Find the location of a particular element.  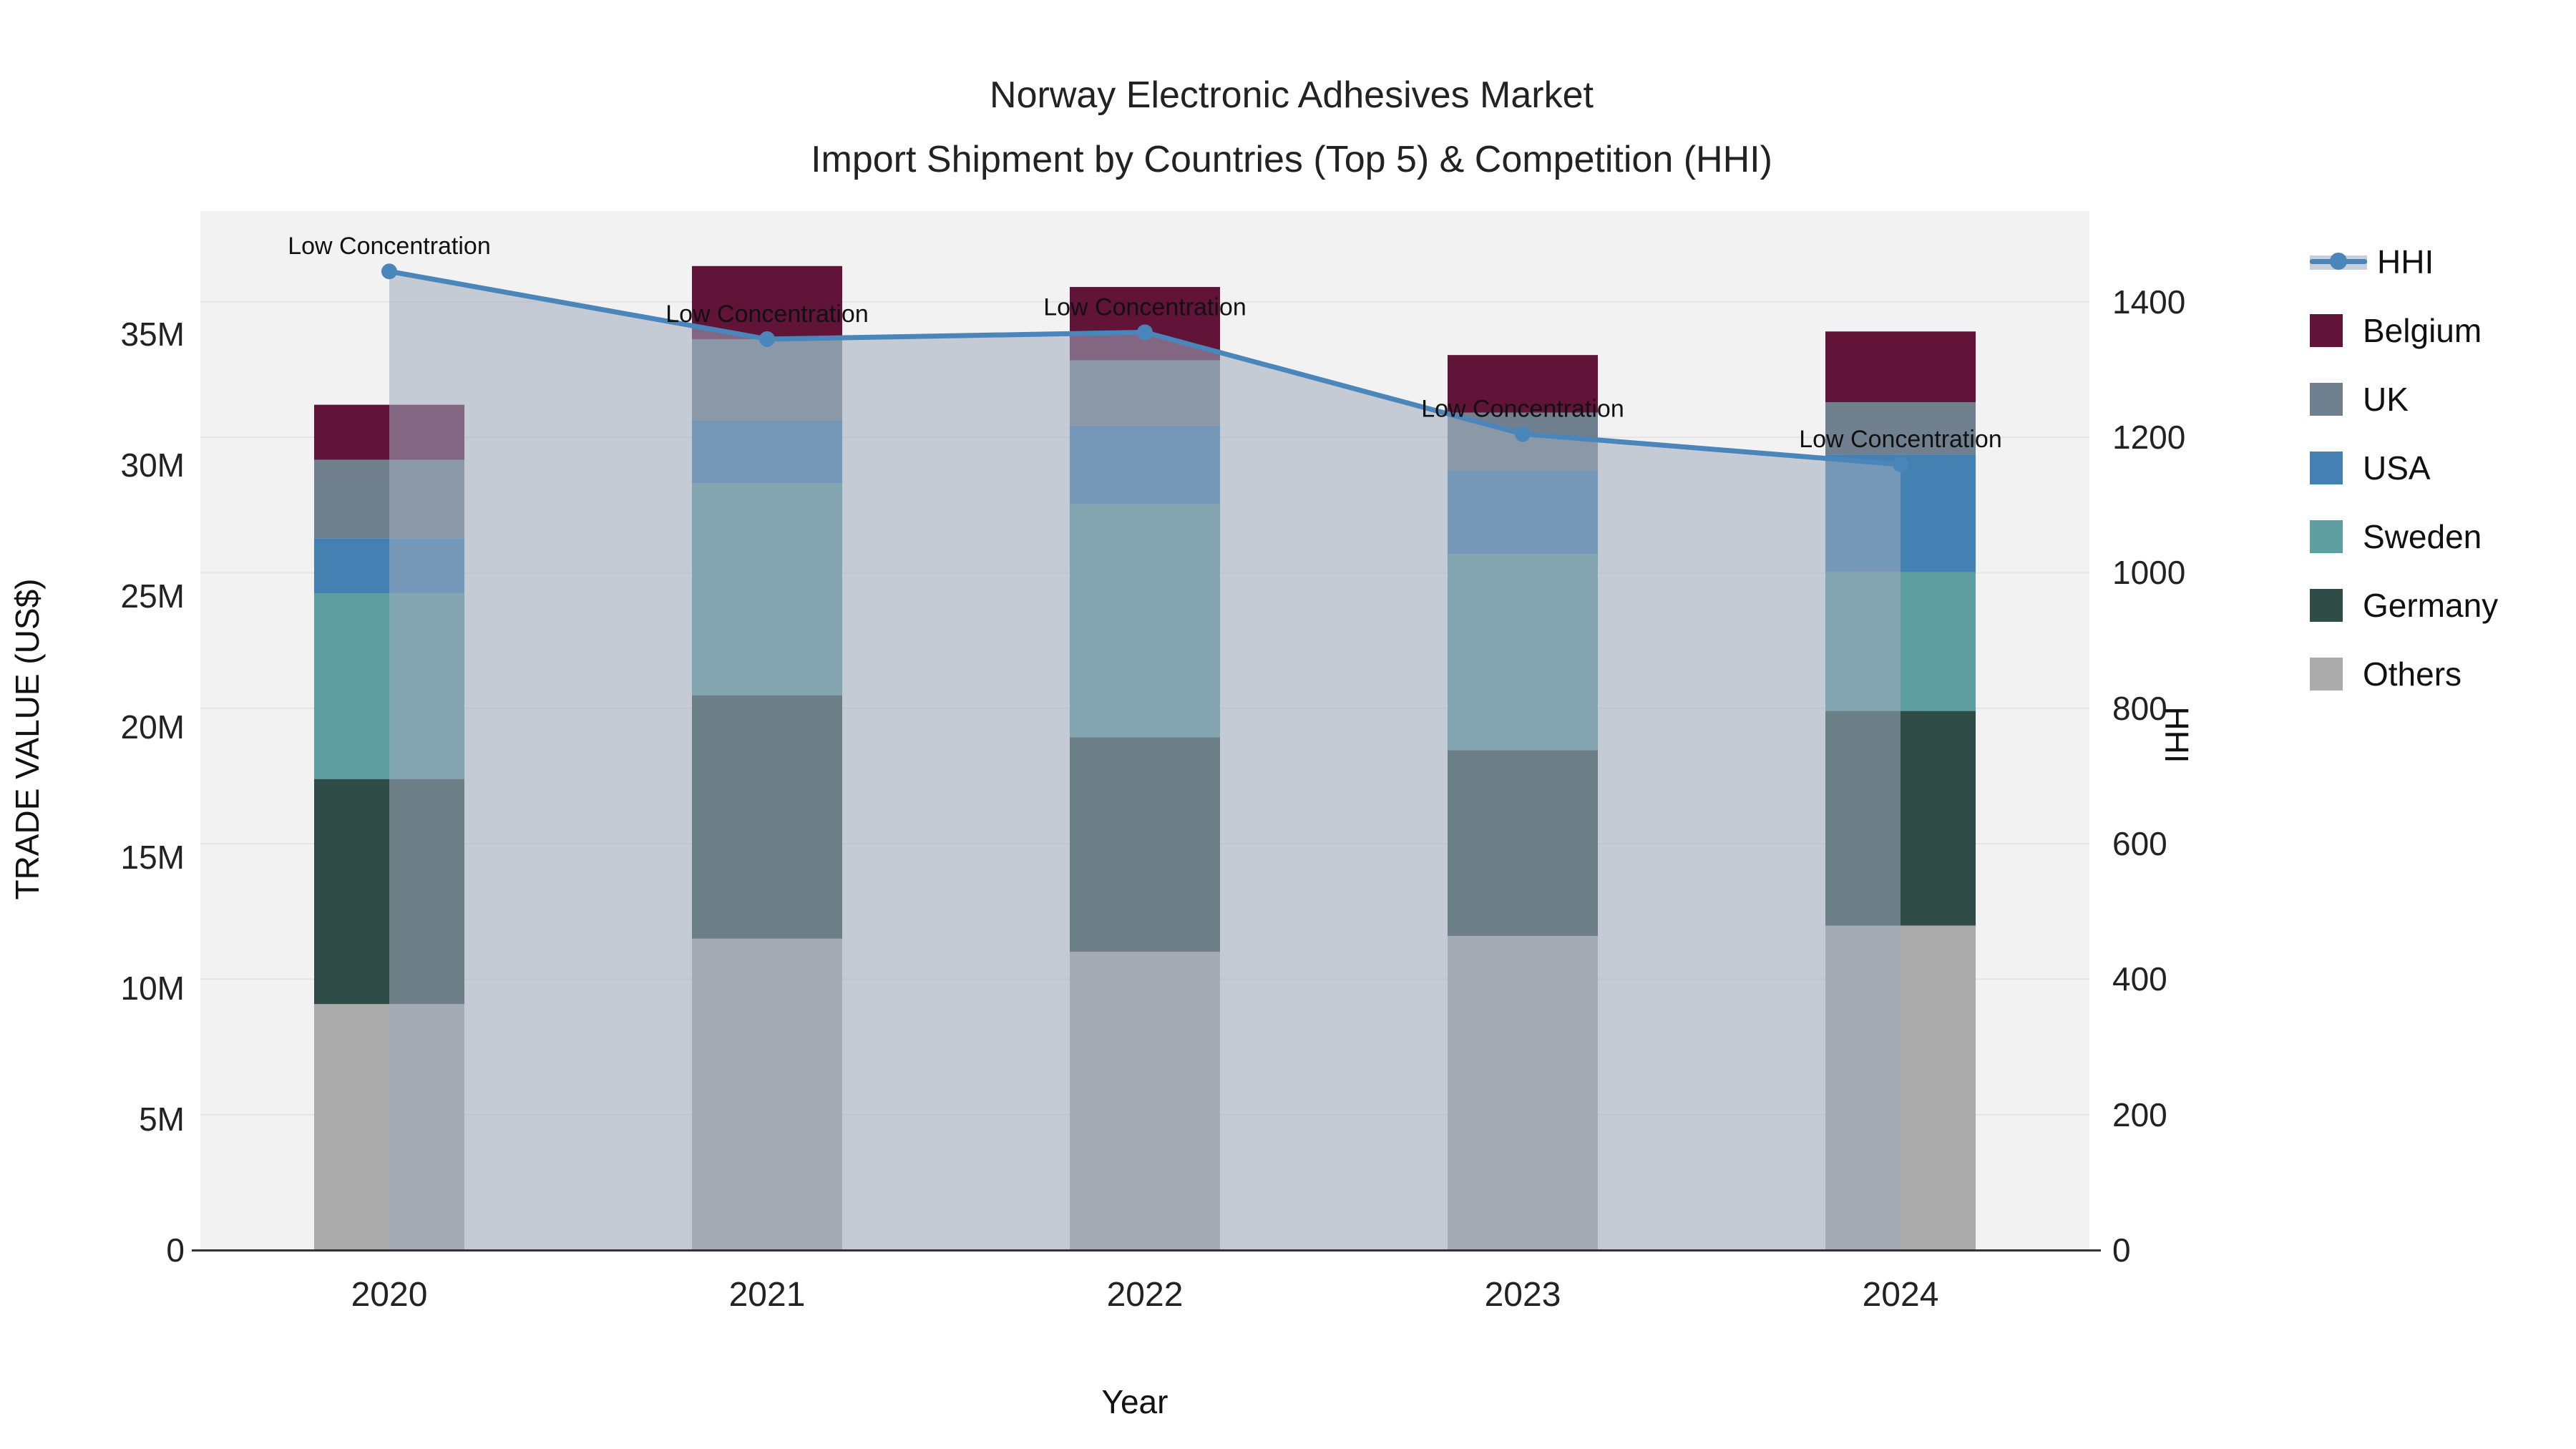

legend-item-sweden: Sweden is located at coordinates (2404, 536).